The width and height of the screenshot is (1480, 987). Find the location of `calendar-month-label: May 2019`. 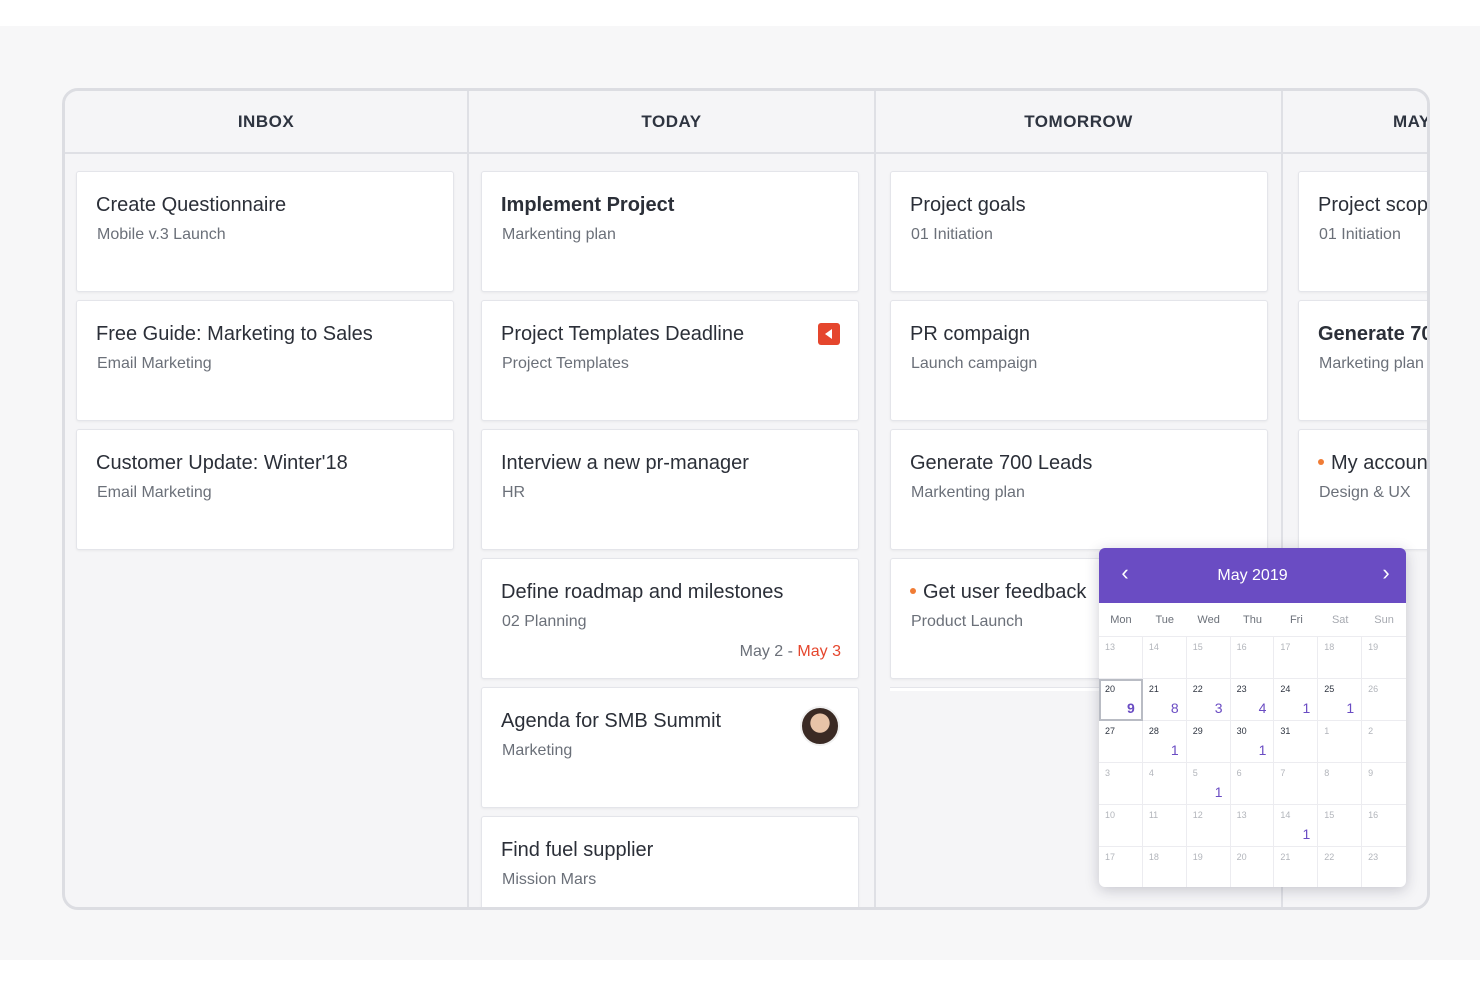

calendar-month-label: May 2019 is located at coordinates (1252, 575).